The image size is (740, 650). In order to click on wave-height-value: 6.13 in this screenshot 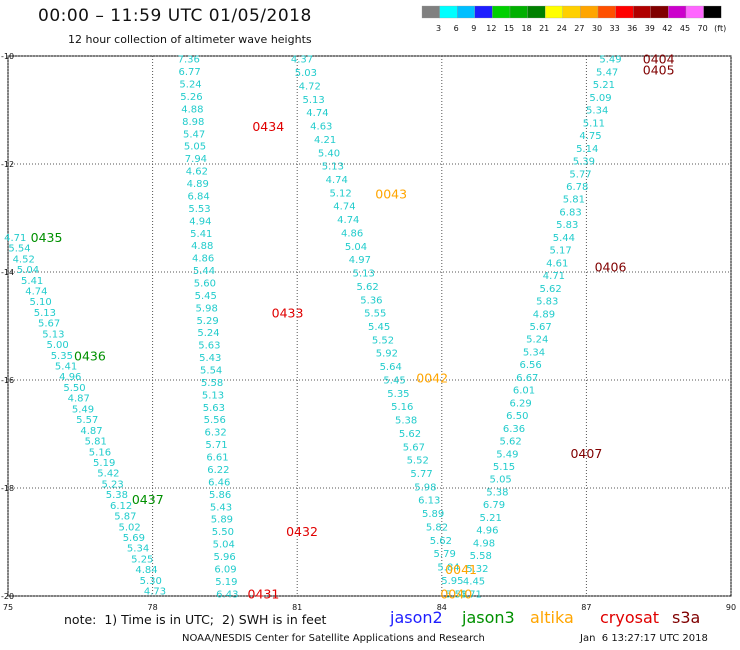, I will do `click(429, 501)`.